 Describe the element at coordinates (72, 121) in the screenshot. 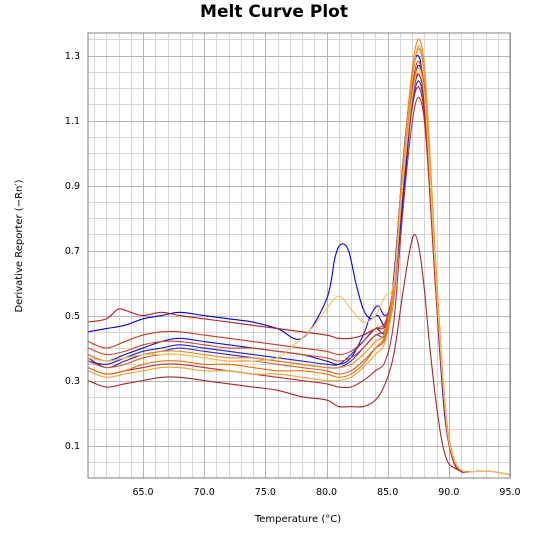

I see `y-tick-label: 1.1` at that location.